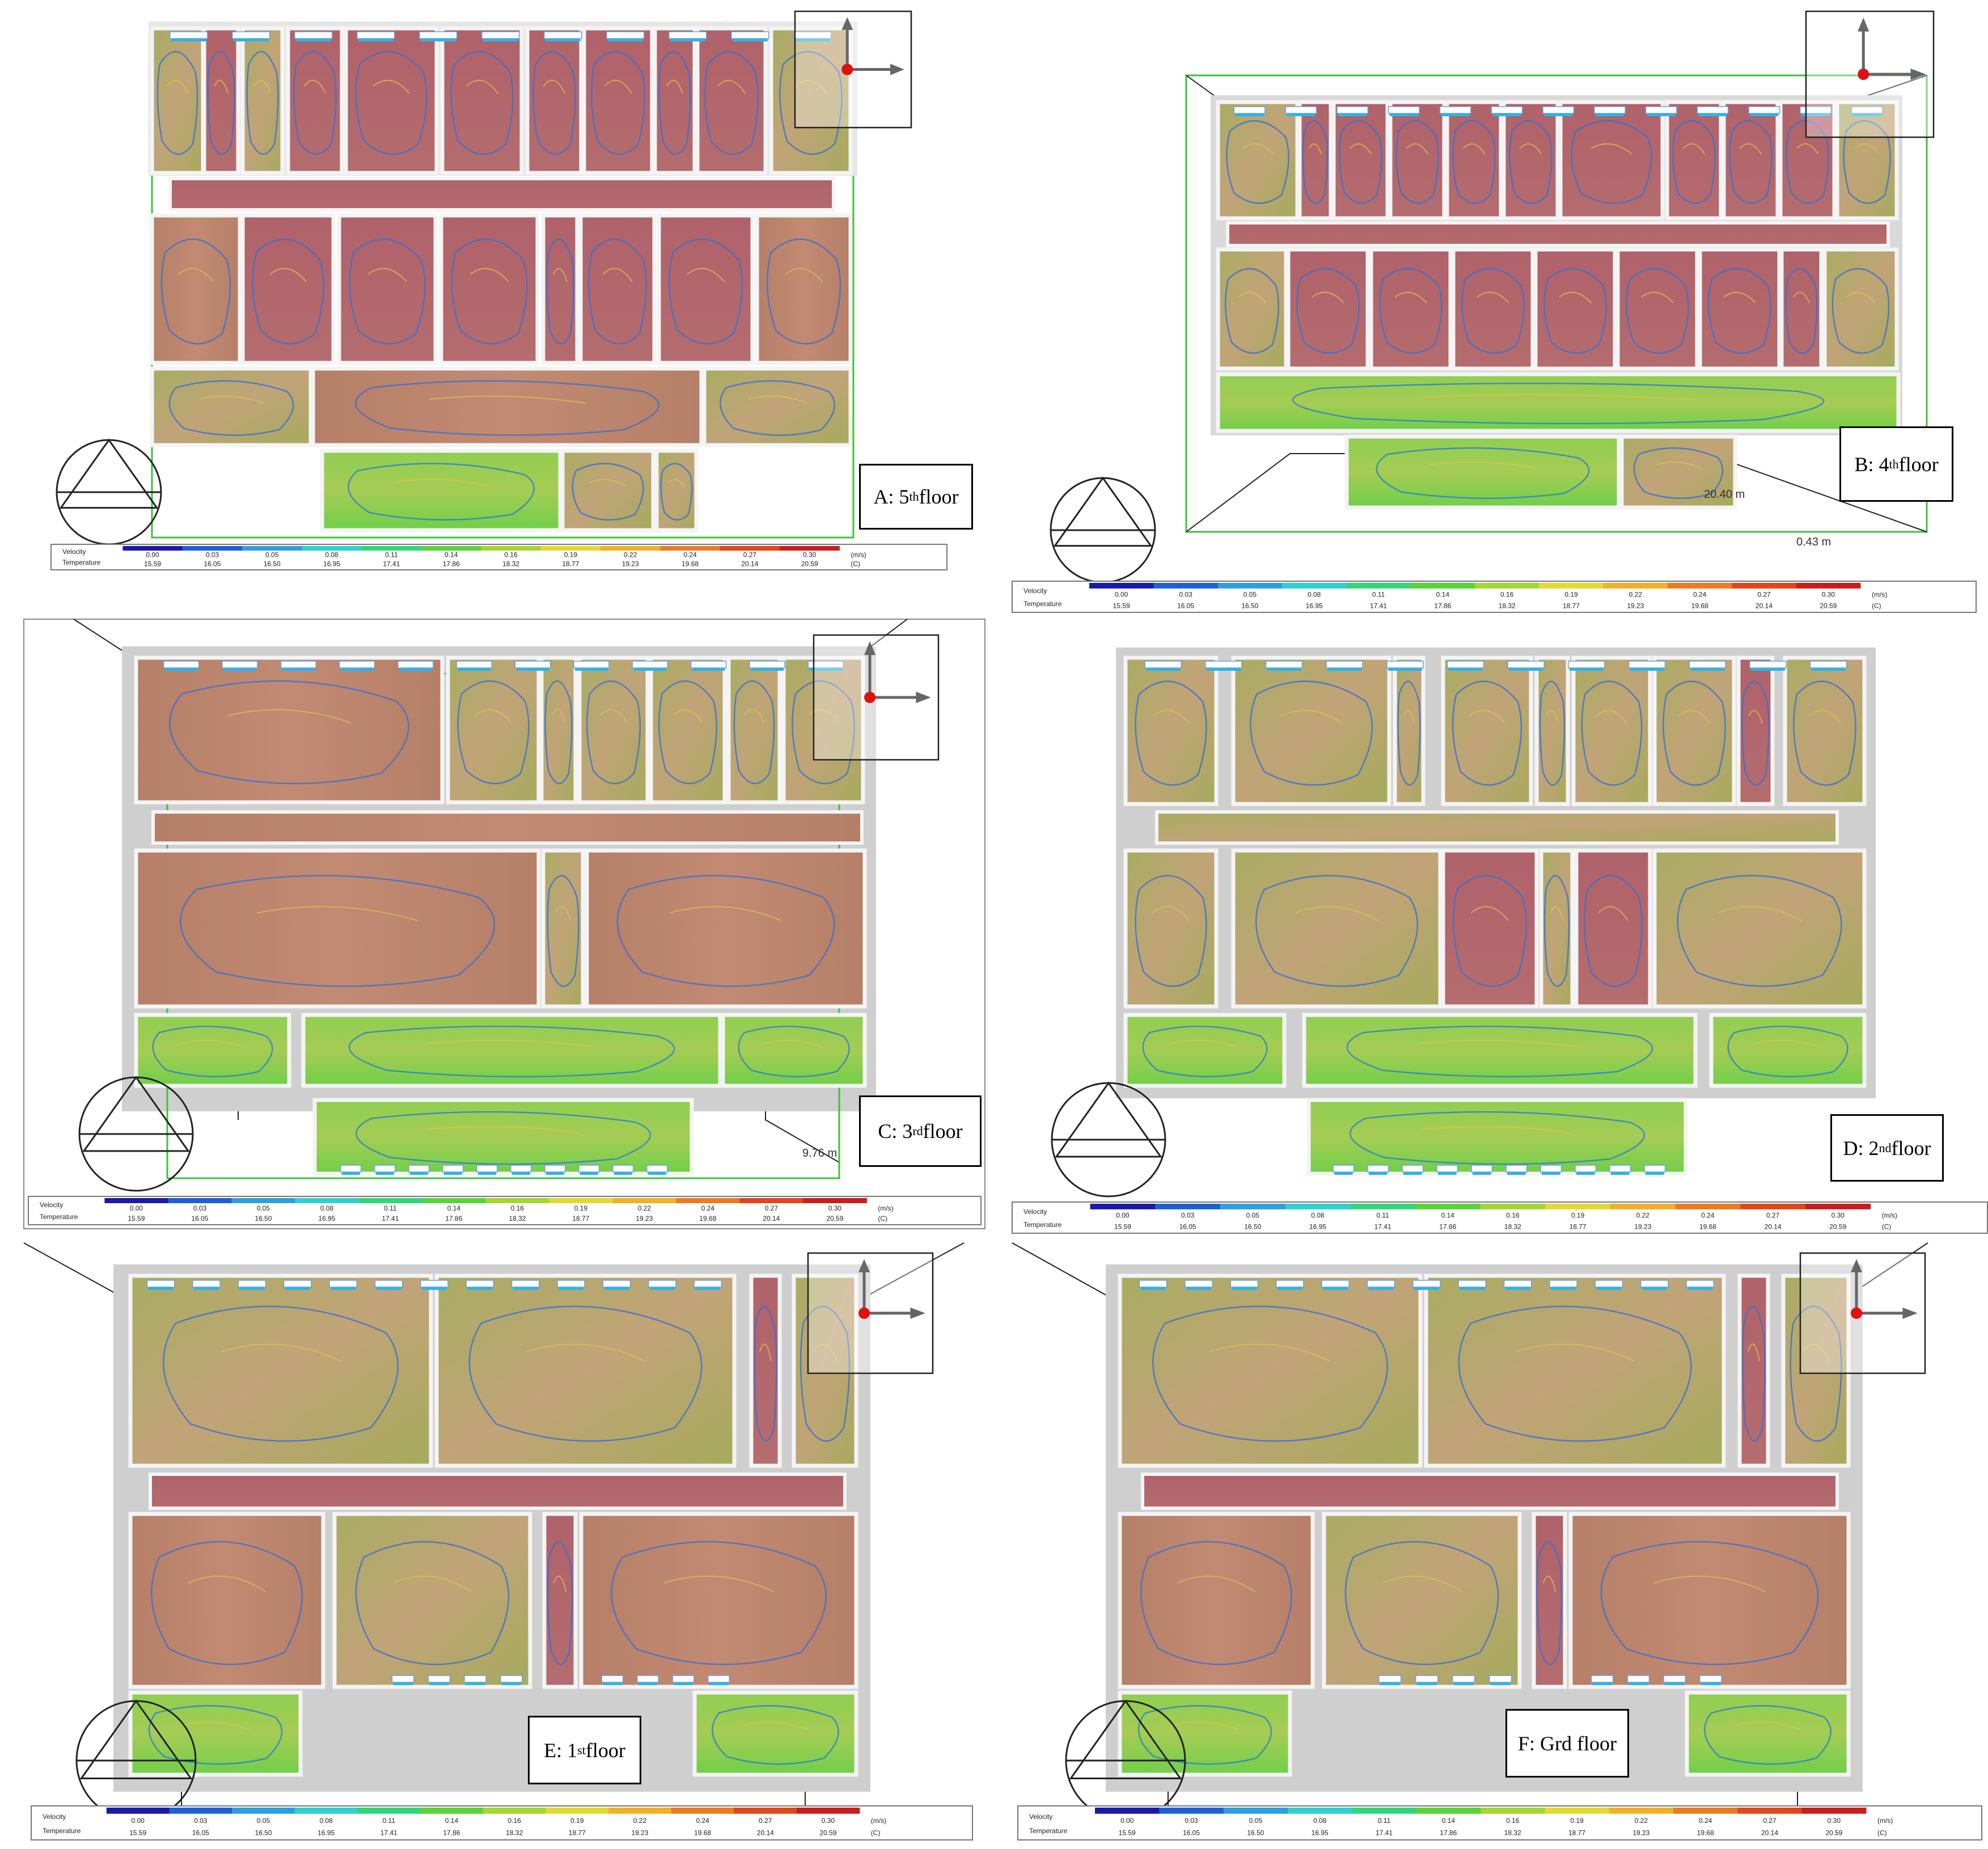 The image size is (1988, 1849). I want to click on compass-triangle, so click(136, 1739).